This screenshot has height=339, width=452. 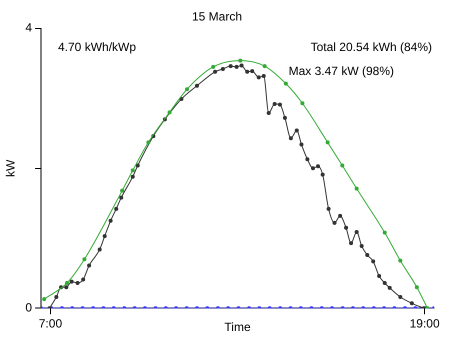 I want to click on annotation: Max 3.47 kW (98%), so click(x=341, y=71).